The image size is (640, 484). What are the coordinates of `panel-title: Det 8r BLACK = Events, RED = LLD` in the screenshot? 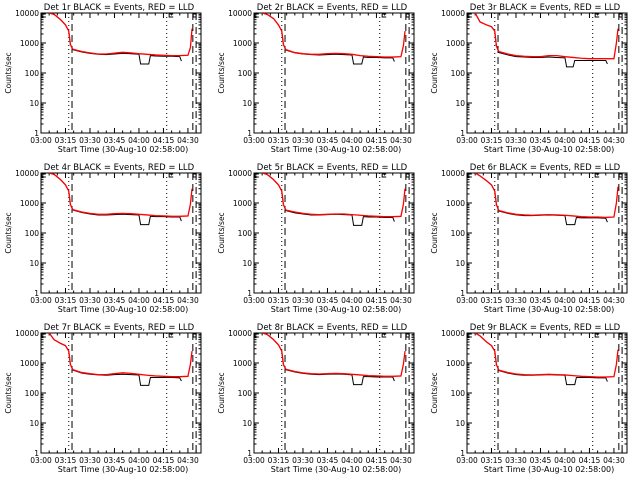 It's located at (332, 328).